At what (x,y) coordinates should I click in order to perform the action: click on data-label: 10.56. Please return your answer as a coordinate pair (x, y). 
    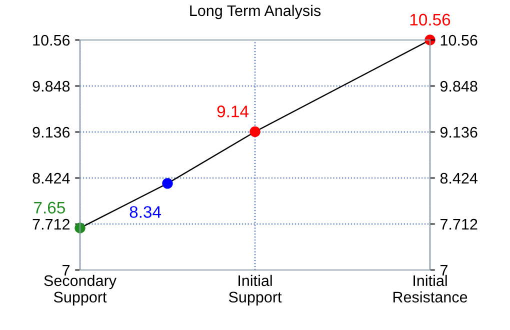
    Looking at the image, I should click on (430, 20).